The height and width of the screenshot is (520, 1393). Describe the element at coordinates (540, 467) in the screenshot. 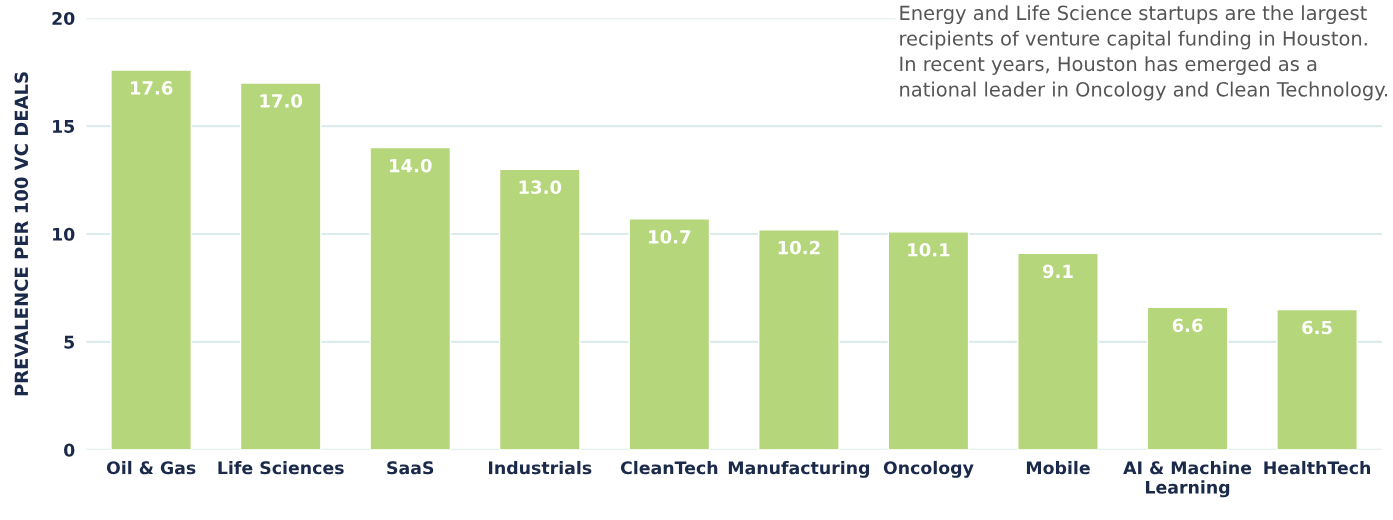

I see `x-tick-label: Industrials` at that location.